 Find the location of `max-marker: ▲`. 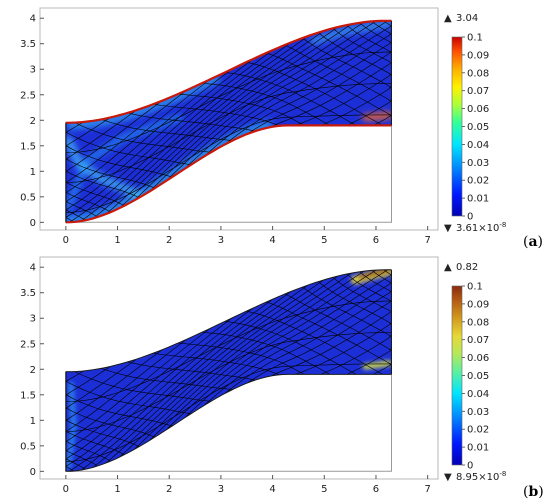

max-marker: ▲ is located at coordinates (448, 18).